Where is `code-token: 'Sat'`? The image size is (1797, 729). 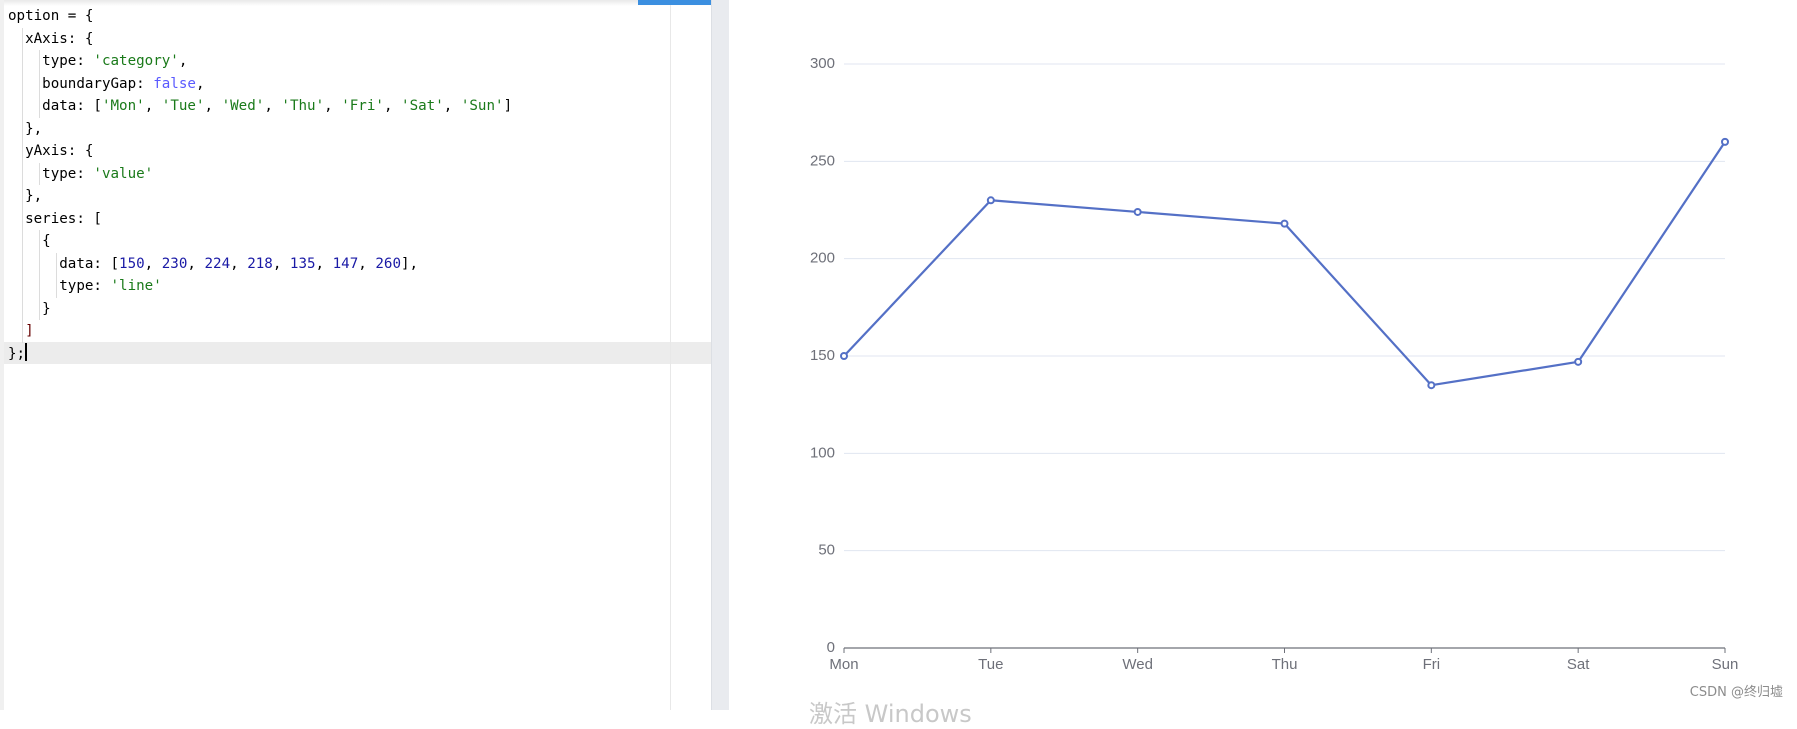 code-token: 'Sat' is located at coordinates (422, 106).